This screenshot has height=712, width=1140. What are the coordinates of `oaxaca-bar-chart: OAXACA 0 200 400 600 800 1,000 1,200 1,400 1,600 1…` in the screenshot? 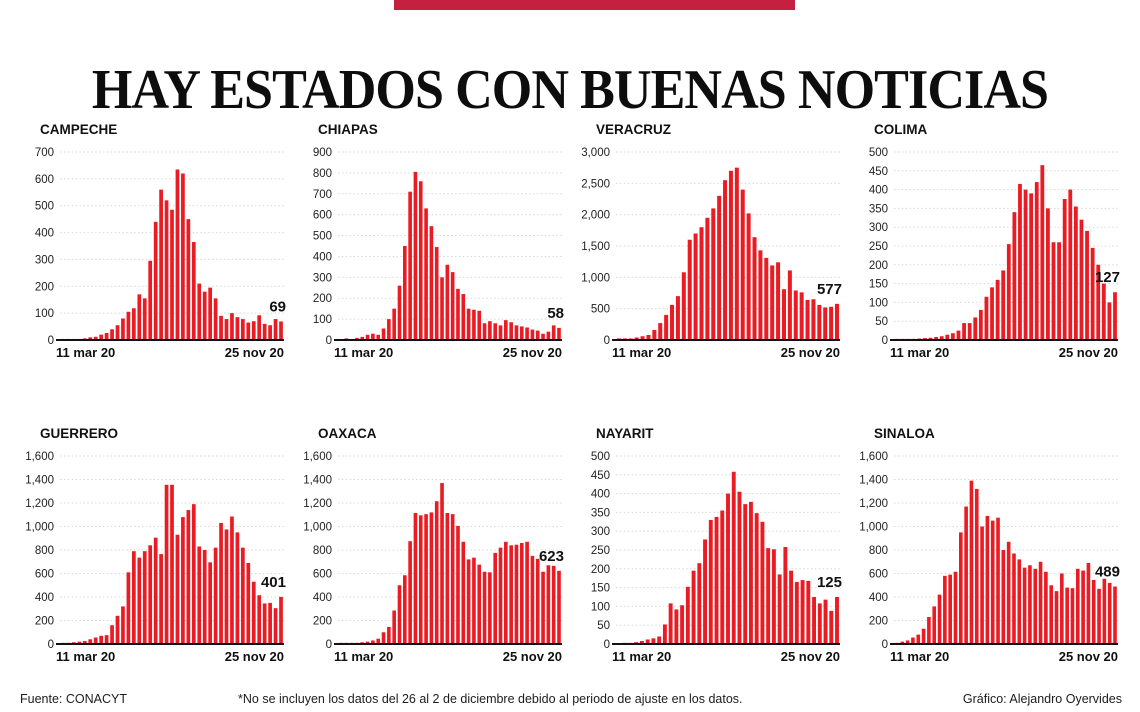 It's located at (433, 545).